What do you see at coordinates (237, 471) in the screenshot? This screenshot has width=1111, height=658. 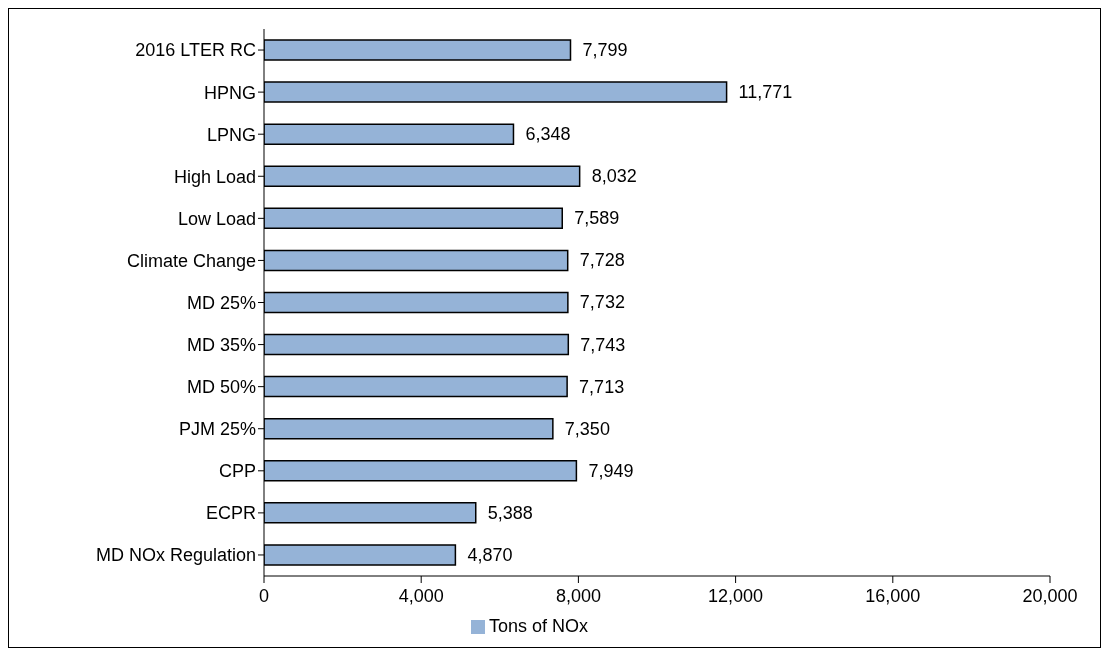 I see `y-tick-label: CPP` at bounding box center [237, 471].